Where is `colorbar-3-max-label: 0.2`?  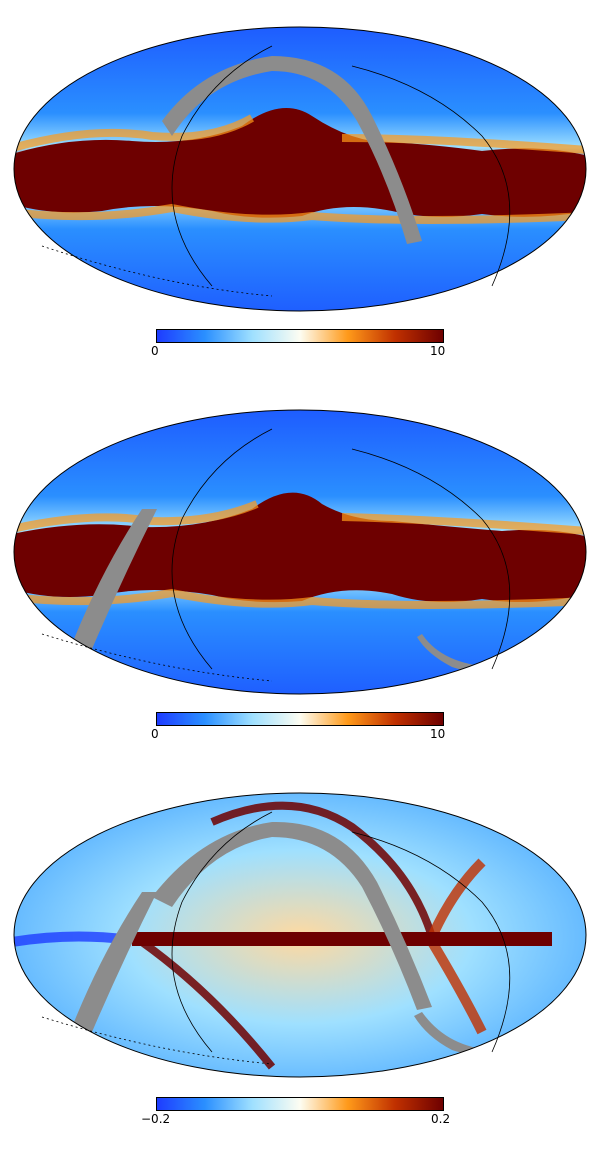
colorbar-3-max-label: 0.2 is located at coordinates (441, 1119).